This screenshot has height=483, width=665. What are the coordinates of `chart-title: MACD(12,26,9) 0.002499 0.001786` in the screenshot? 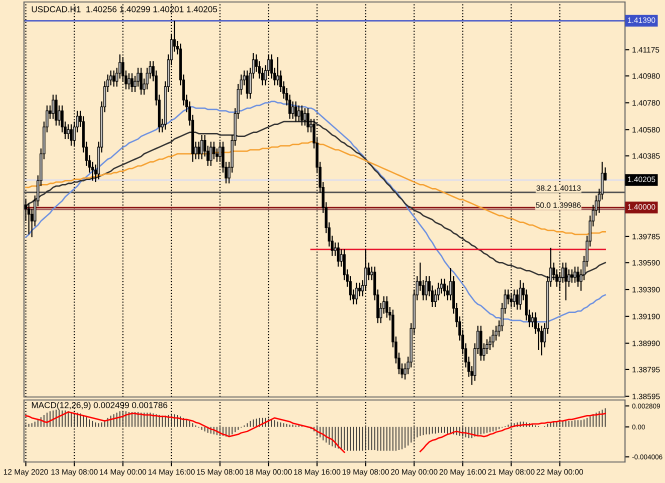 It's located at (100, 406).